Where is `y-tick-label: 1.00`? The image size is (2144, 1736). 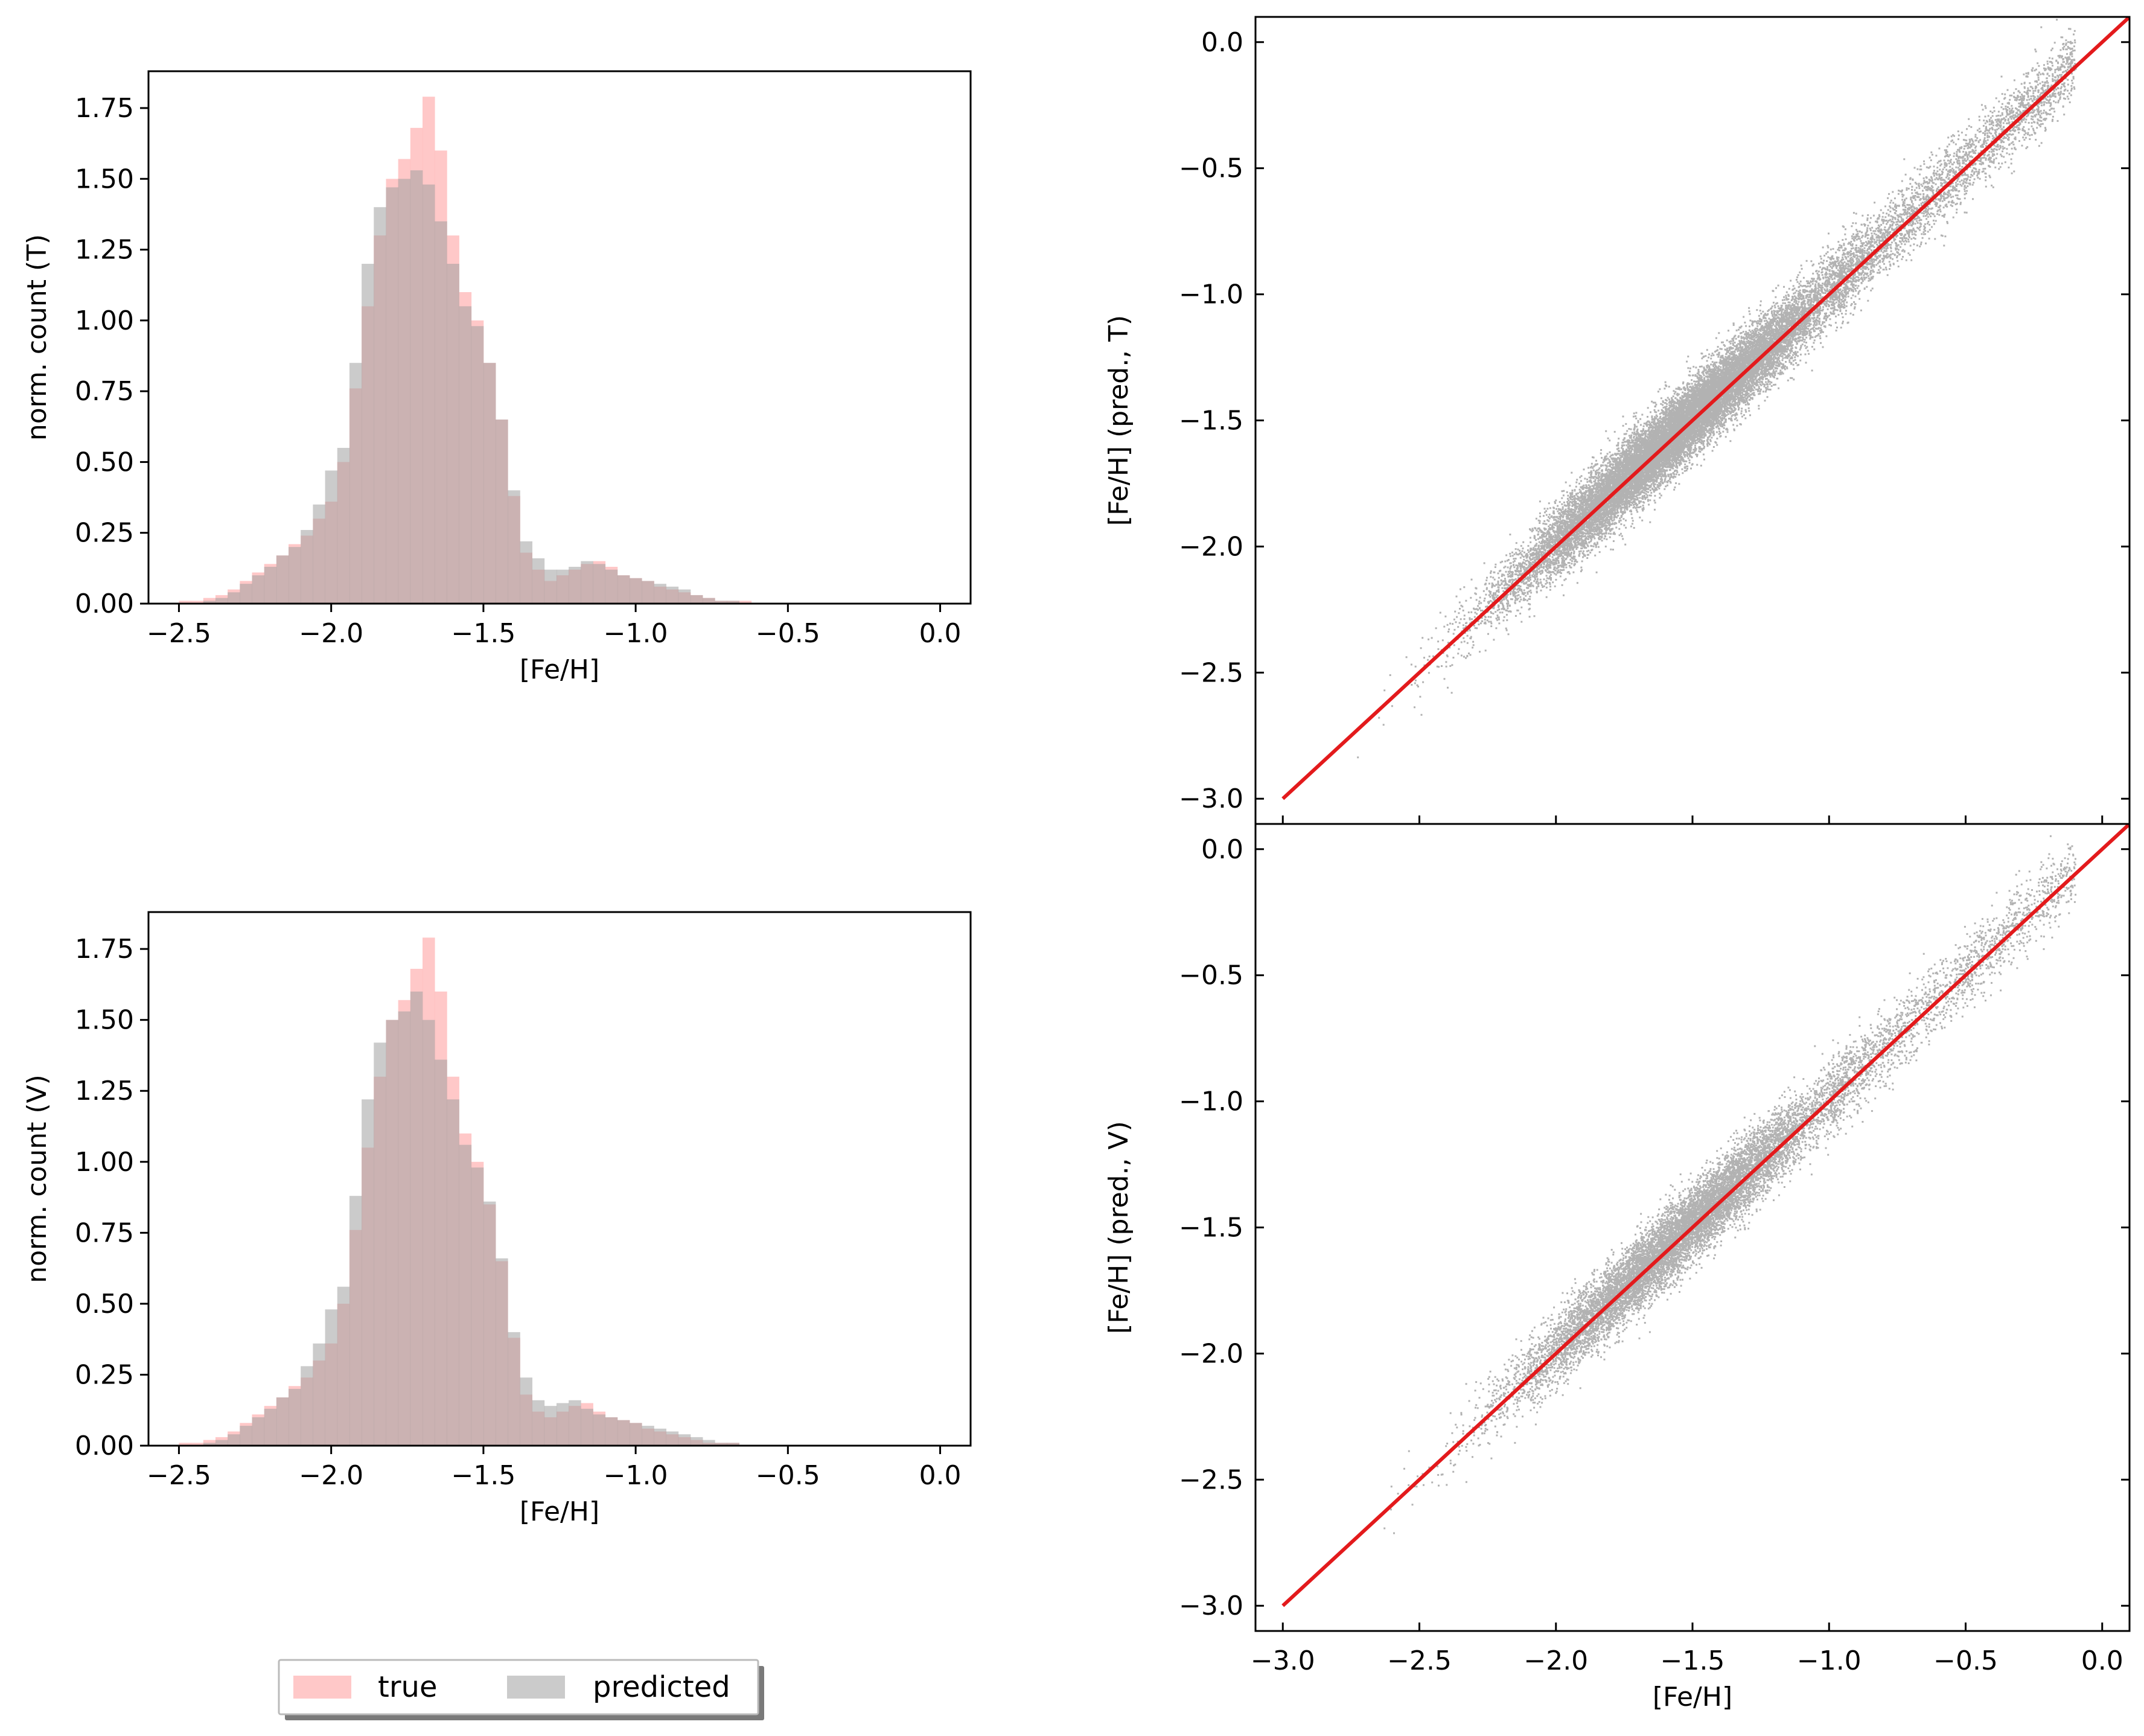
y-tick-label: 1.00 is located at coordinates (104, 1162).